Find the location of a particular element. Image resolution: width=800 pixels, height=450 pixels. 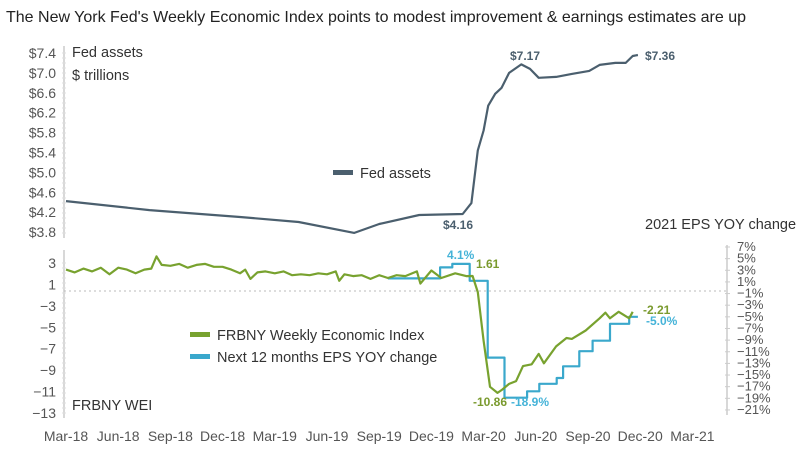

annotation-wei-last: -2.21 is located at coordinates (657, 310).